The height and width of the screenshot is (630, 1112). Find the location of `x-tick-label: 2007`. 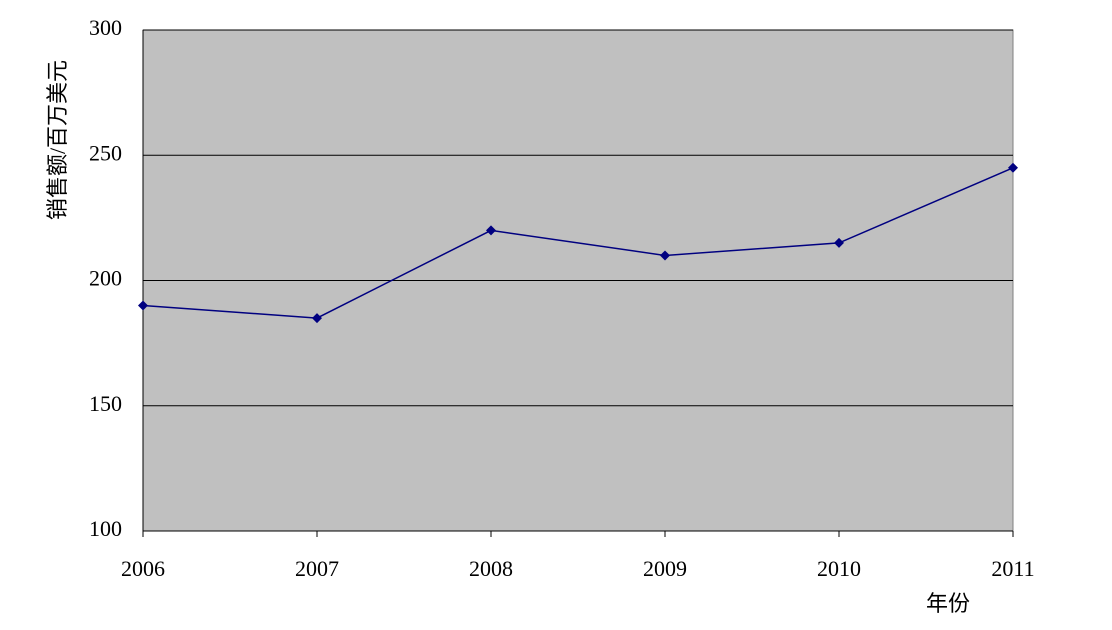

x-tick-label: 2007 is located at coordinates (317, 568).